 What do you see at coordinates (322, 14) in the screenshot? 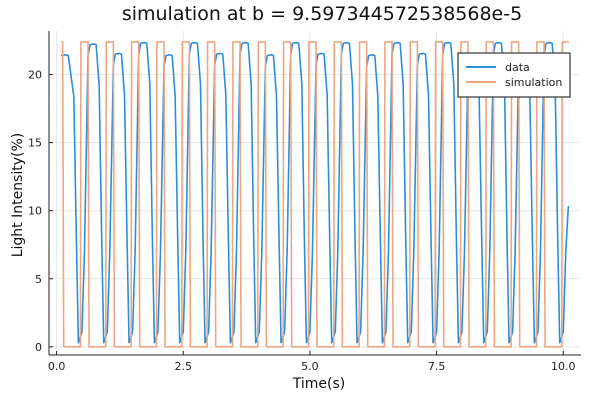
I see `chart-title: simulation at b = 9.597344572538568e-5` at bounding box center [322, 14].